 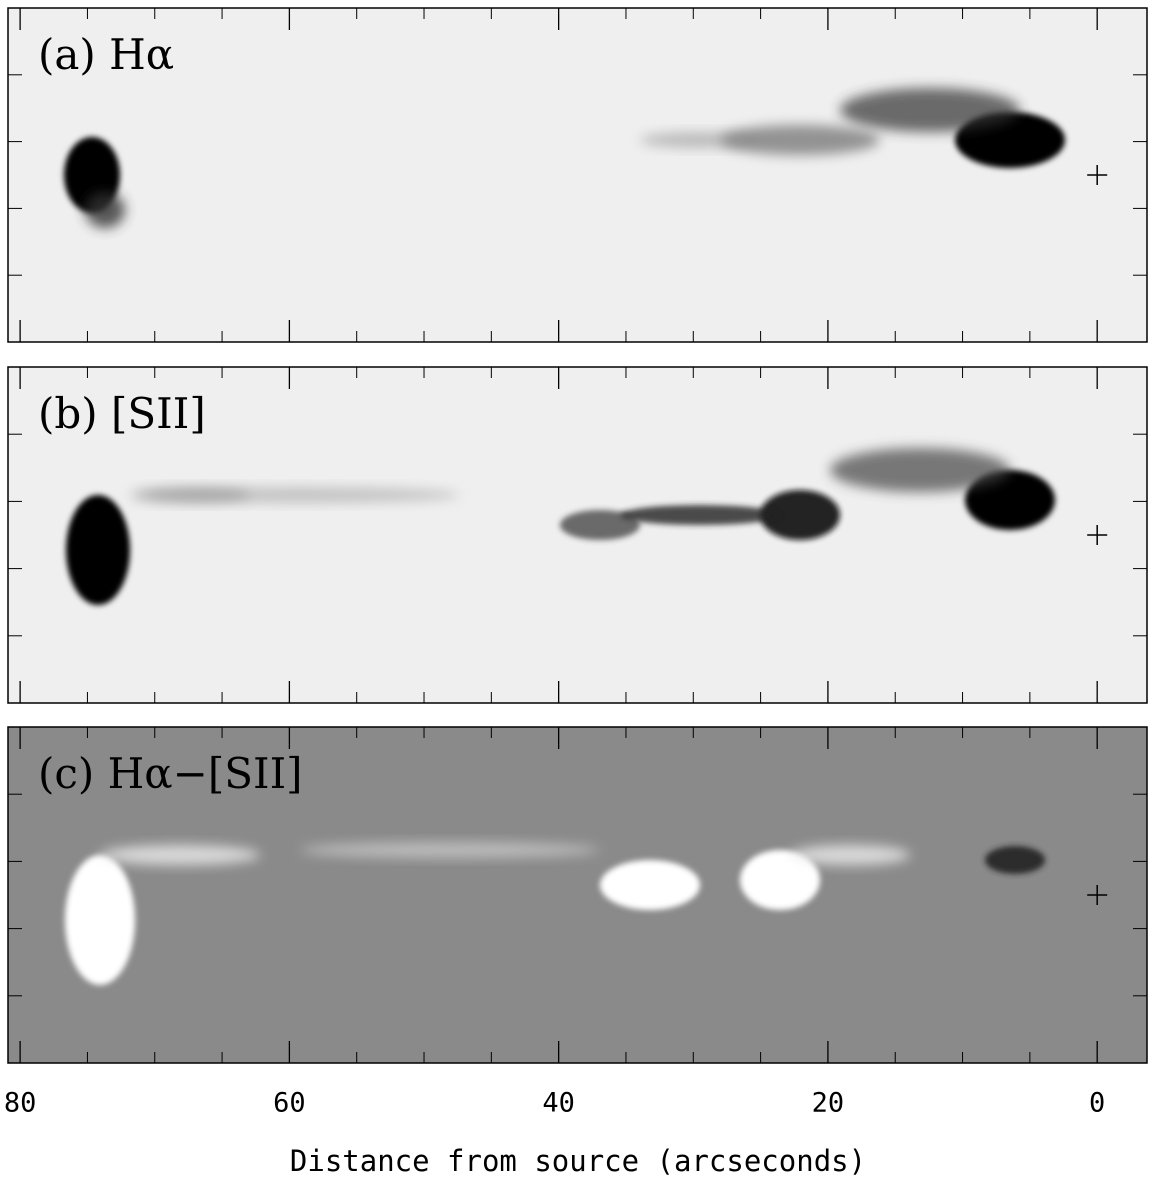 What do you see at coordinates (20, 1103) in the screenshot?
I see `x-tick-label: 80` at bounding box center [20, 1103].